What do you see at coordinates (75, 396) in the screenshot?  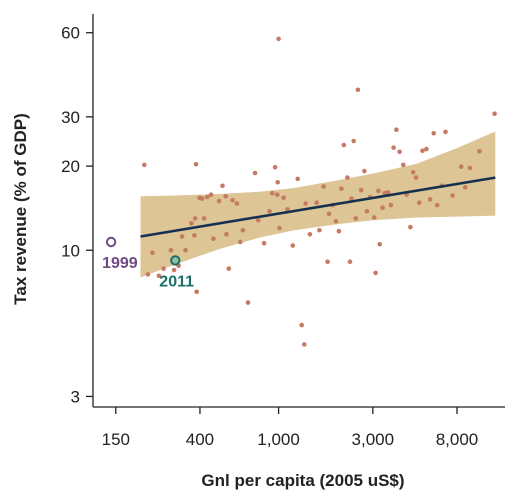 I see `y-tick-label: 3` at bounding box center [75, 396].